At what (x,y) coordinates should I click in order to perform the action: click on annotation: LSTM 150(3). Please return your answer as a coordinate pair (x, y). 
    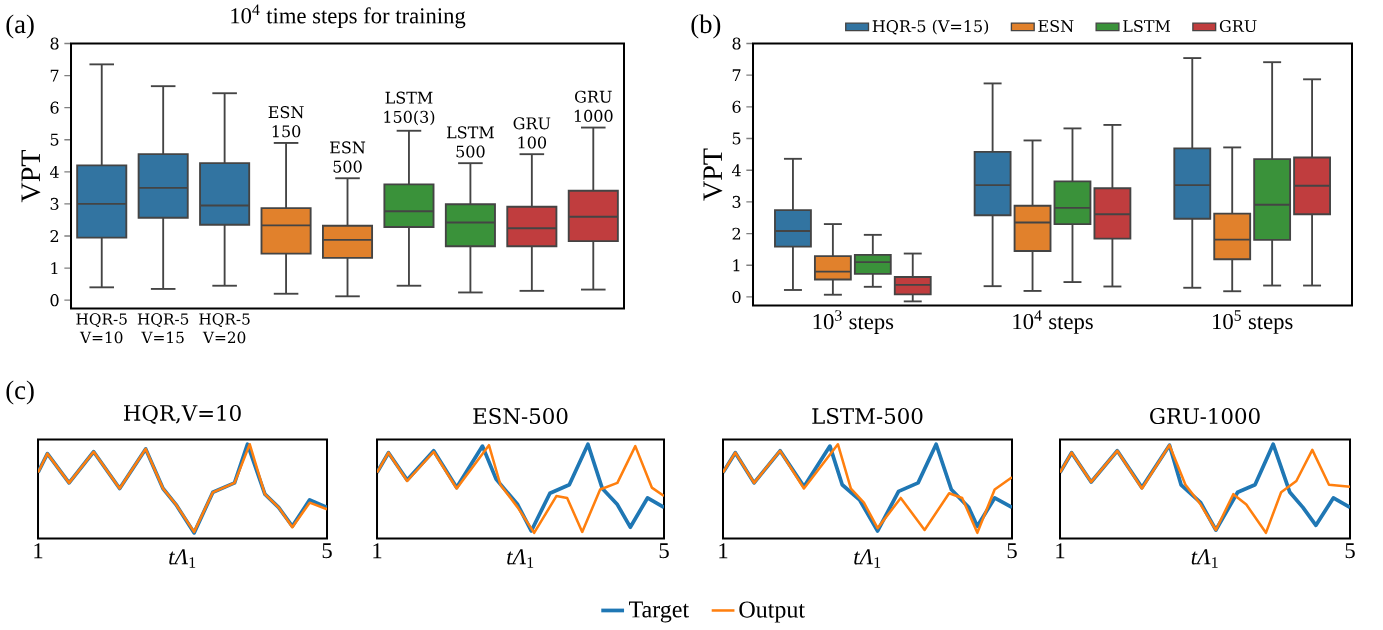
    Looking at the image, I should click on (409, 108).